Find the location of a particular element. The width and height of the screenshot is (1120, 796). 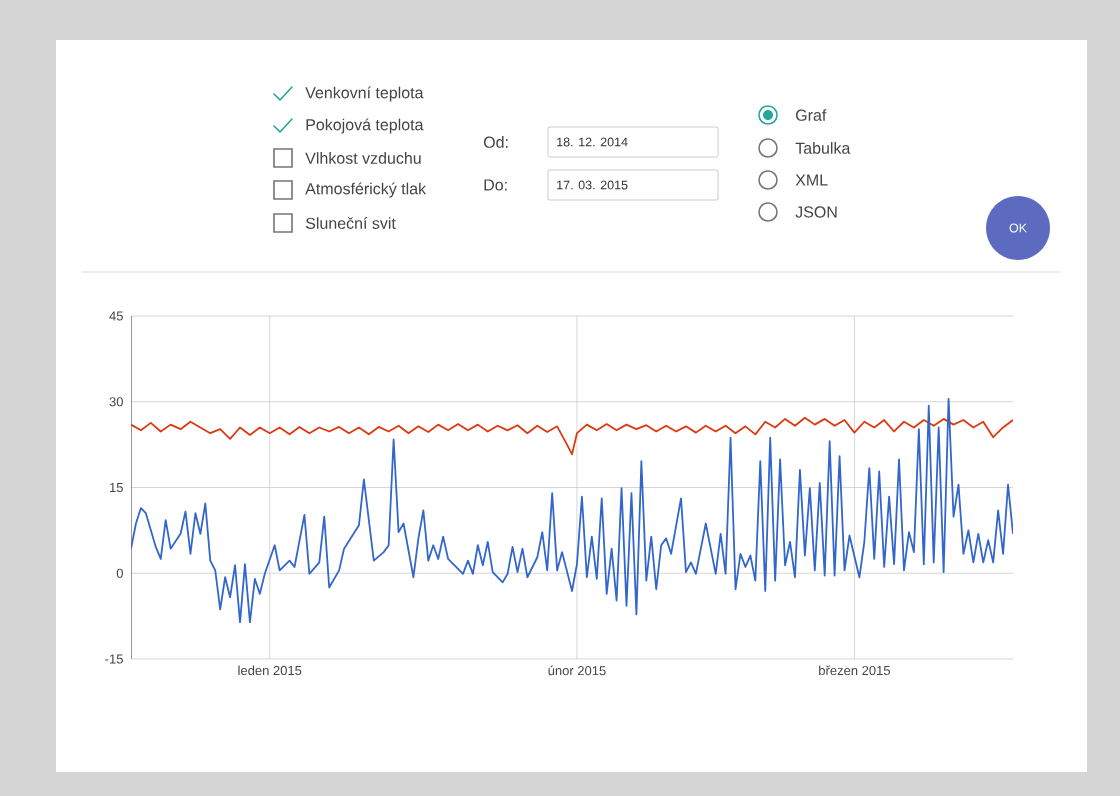

x-tick-label: únor 2015 is located at coordinates (577, 670).